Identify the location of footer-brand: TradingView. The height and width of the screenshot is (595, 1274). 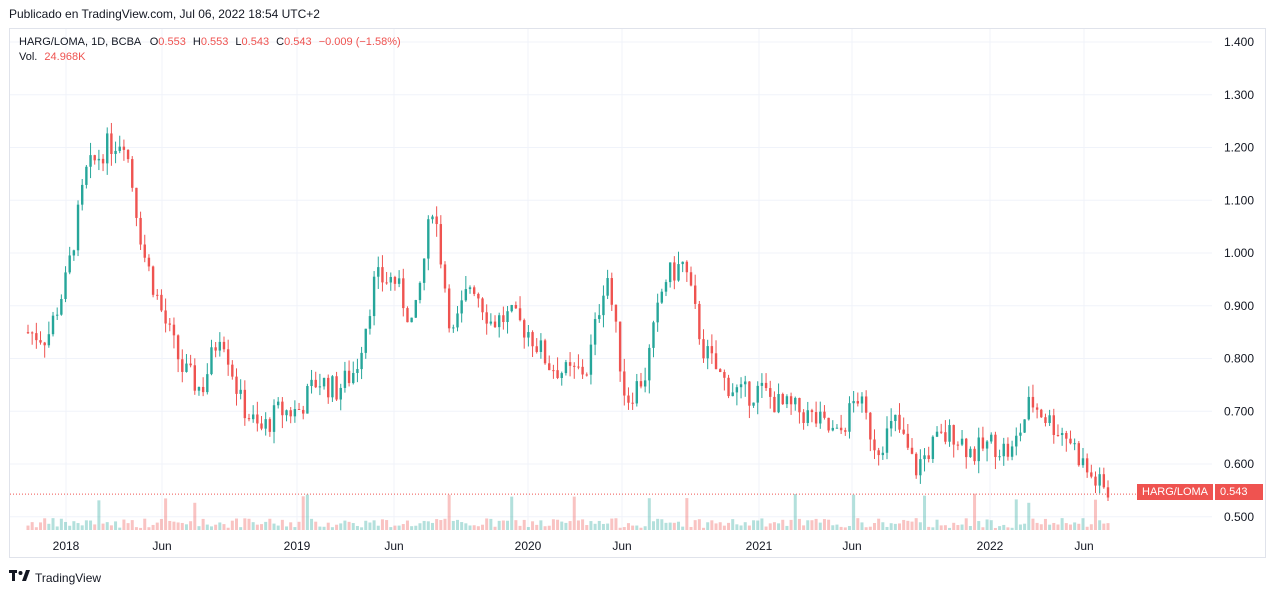
(68, 577).